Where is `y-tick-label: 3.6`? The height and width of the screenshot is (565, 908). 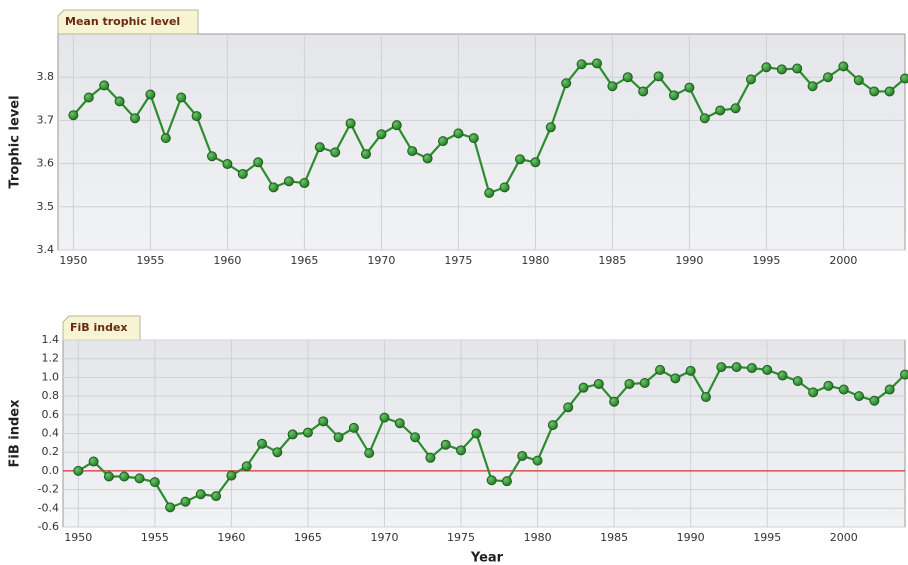
y-tick-label: 3.6 is located at coordinates (46, 163).